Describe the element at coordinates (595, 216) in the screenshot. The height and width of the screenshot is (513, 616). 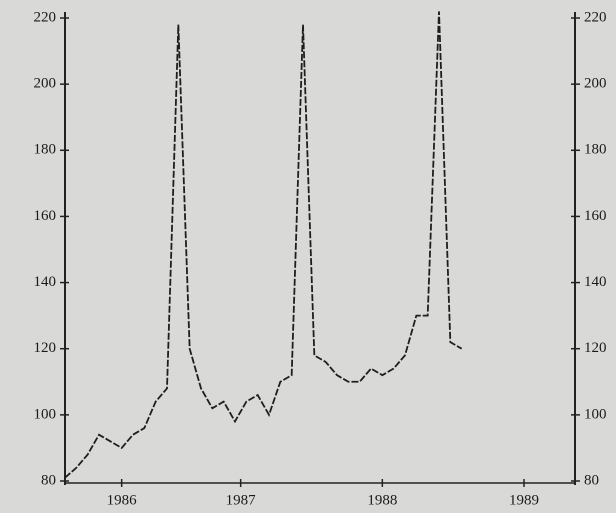
I see `y2-tick-label: 160` at that location.